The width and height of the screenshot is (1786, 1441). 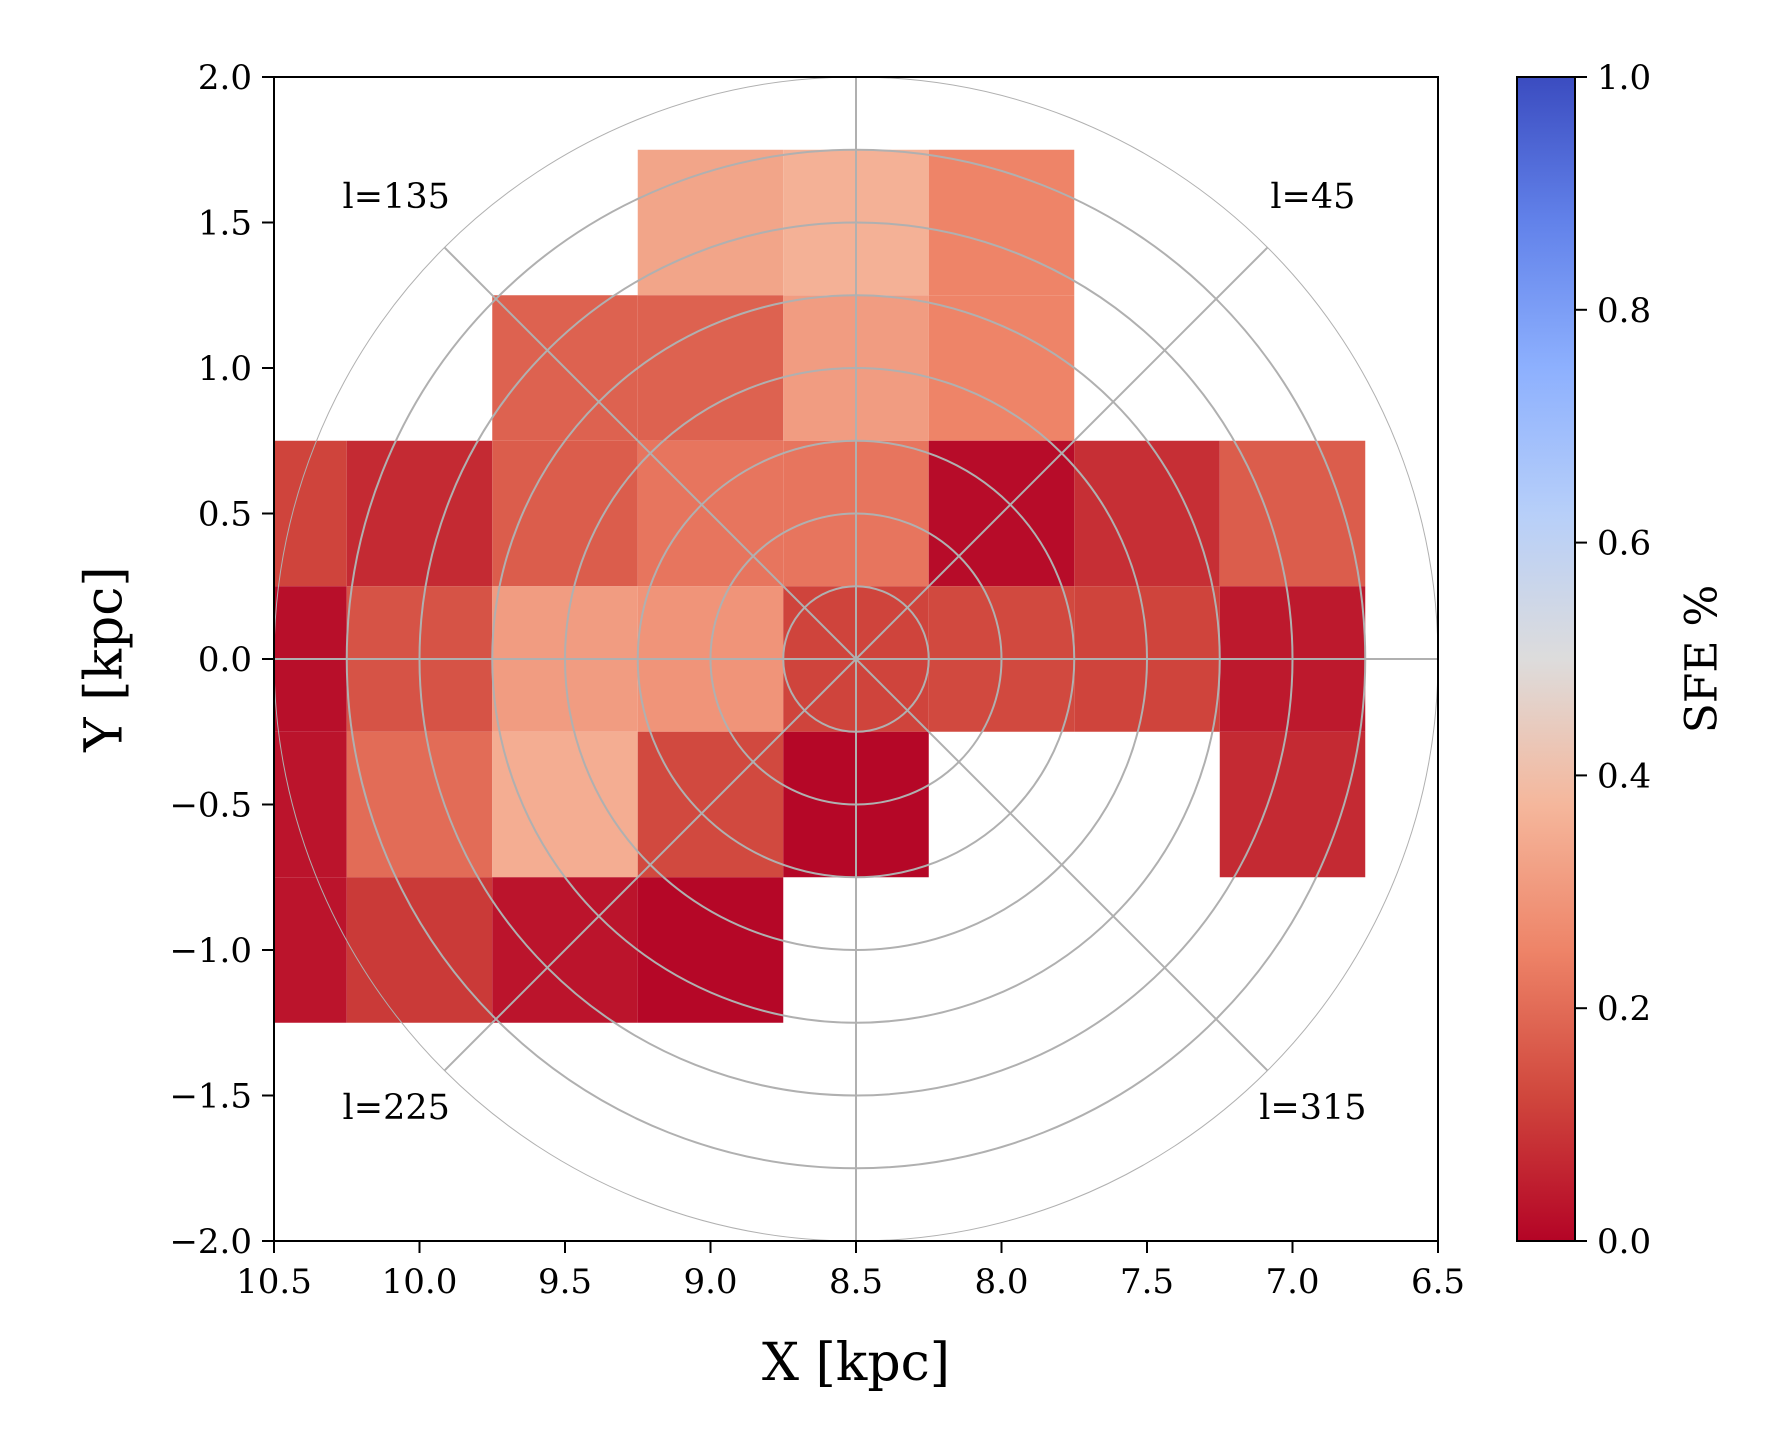 I want to click on y-tick-label: 0.0, so click(x=225, y=660).